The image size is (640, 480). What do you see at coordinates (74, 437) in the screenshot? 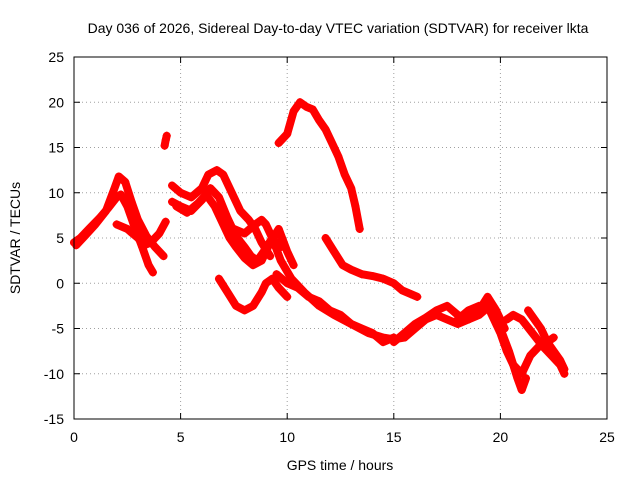
I see `x-tick-label: 0` at bounding box center [74, 437].